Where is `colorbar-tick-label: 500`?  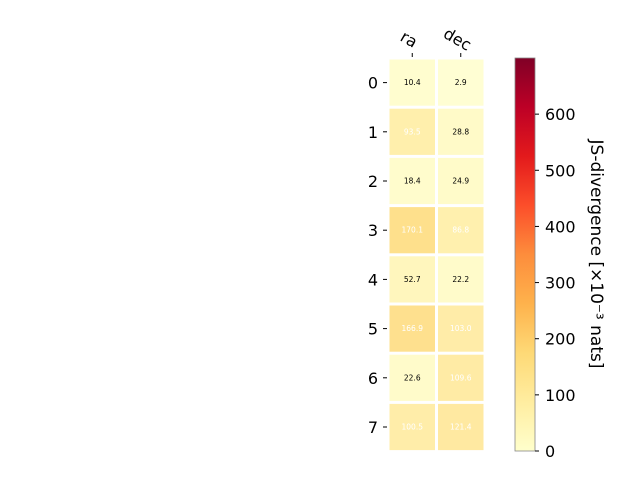
colorbar-tick-label: 500 is located at coordinates (560, 170).